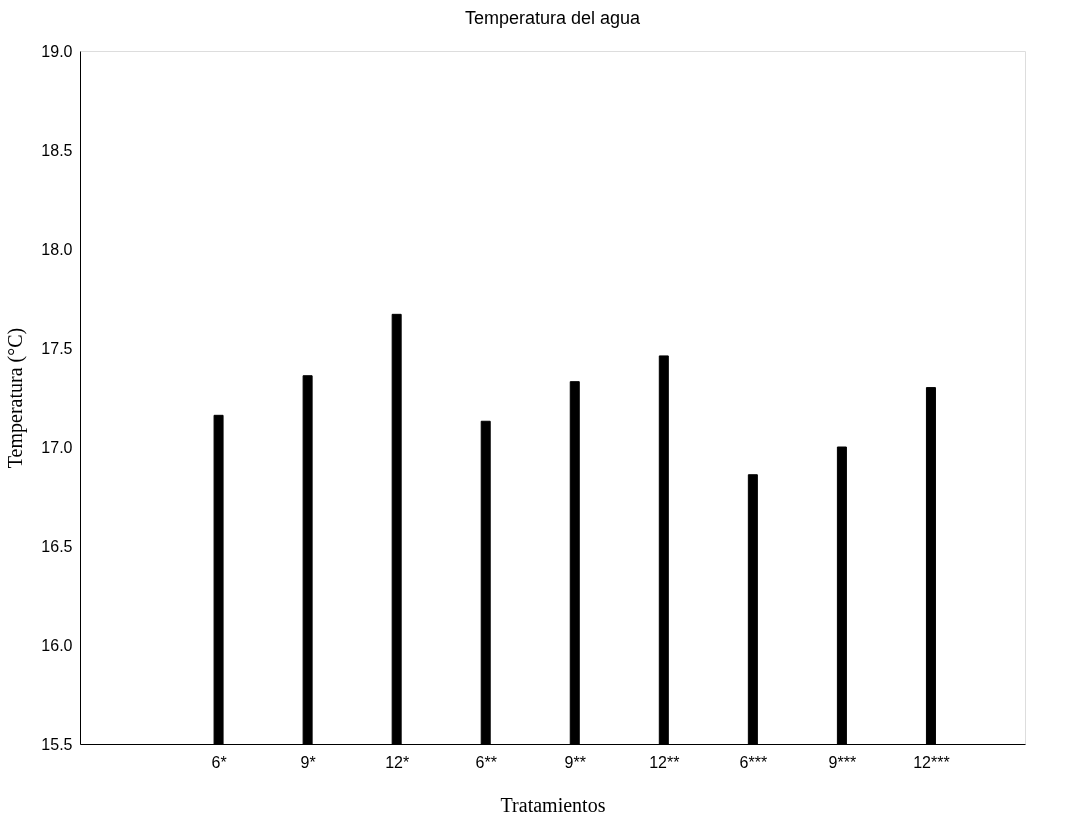 The width and height of the screenshot is (1081, 817). I want to click on y-tick-label: 18.0, so click(57, 249).